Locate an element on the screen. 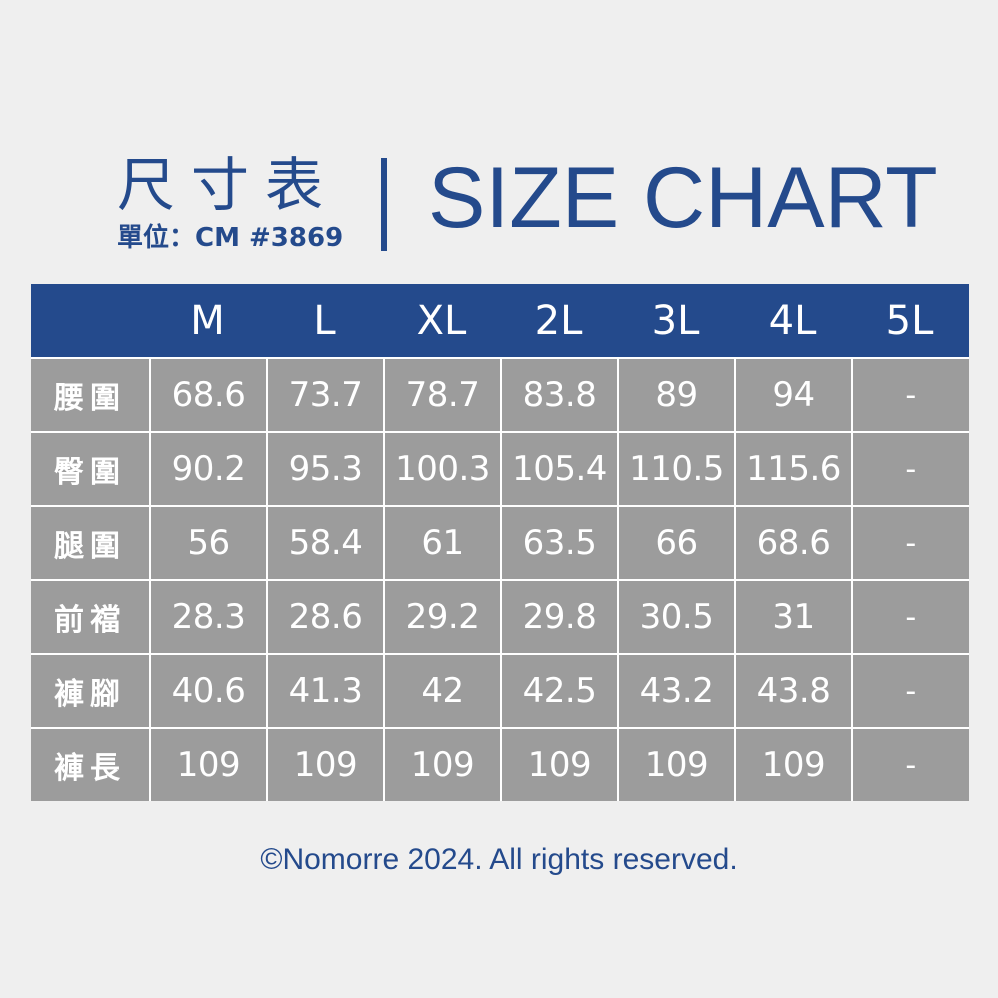 The image size is (998, 998). table-row-waist: 腰圍 68.6 73.7 78.7 83.8 89 94 - is located at coordinates (500, 394).